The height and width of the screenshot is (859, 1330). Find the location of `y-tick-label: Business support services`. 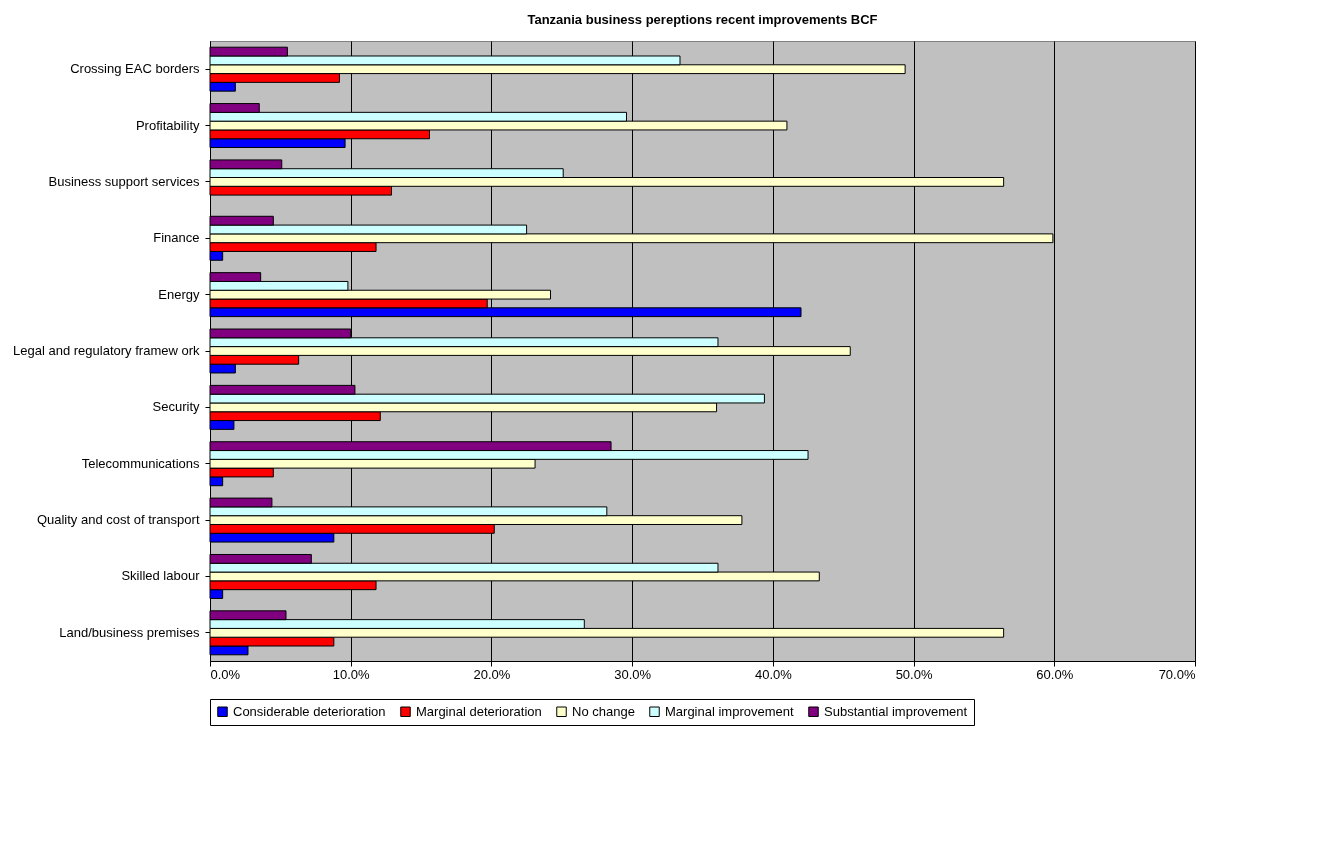

y-tick-label: Business support services is located at coordinates (124, 181).